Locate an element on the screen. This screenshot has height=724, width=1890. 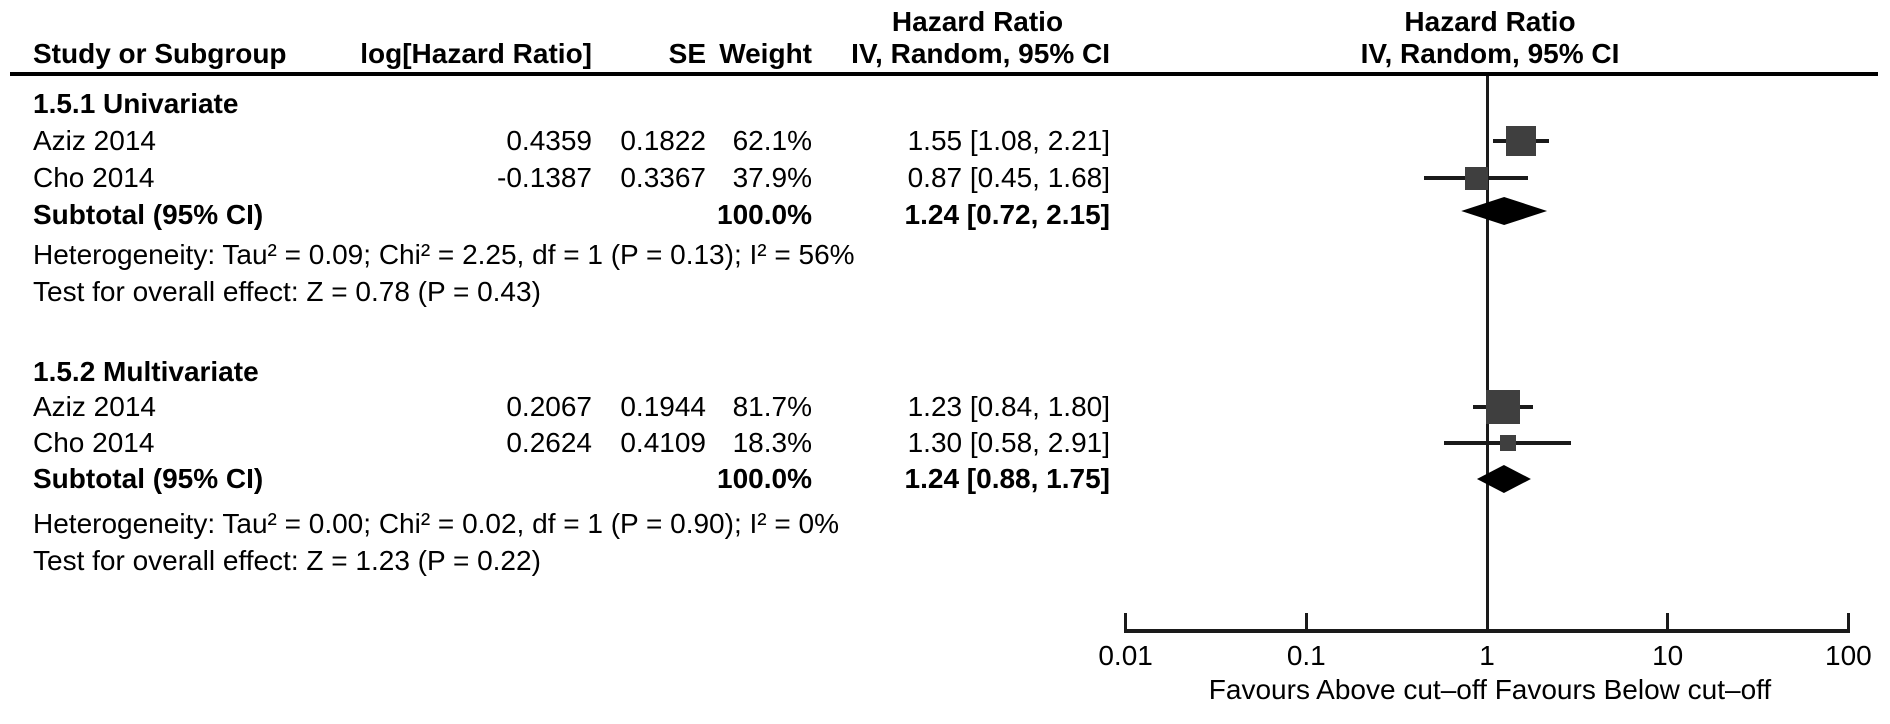
study-se: 0.1822 is located at coordinates (663, 140).